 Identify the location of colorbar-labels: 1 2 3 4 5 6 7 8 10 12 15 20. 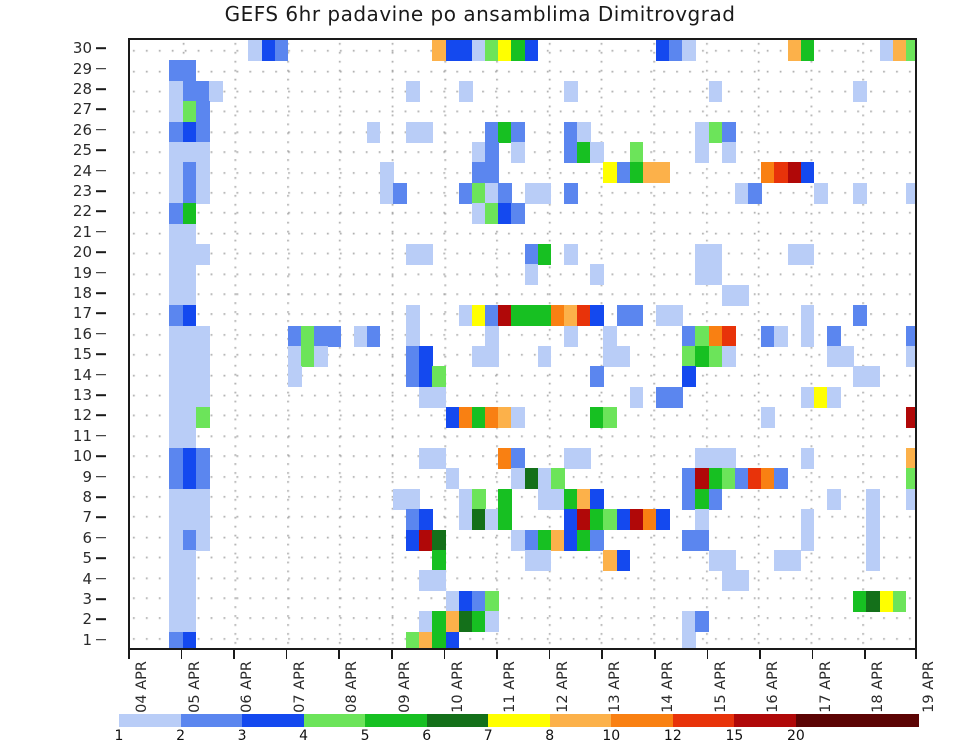
(517, 736).